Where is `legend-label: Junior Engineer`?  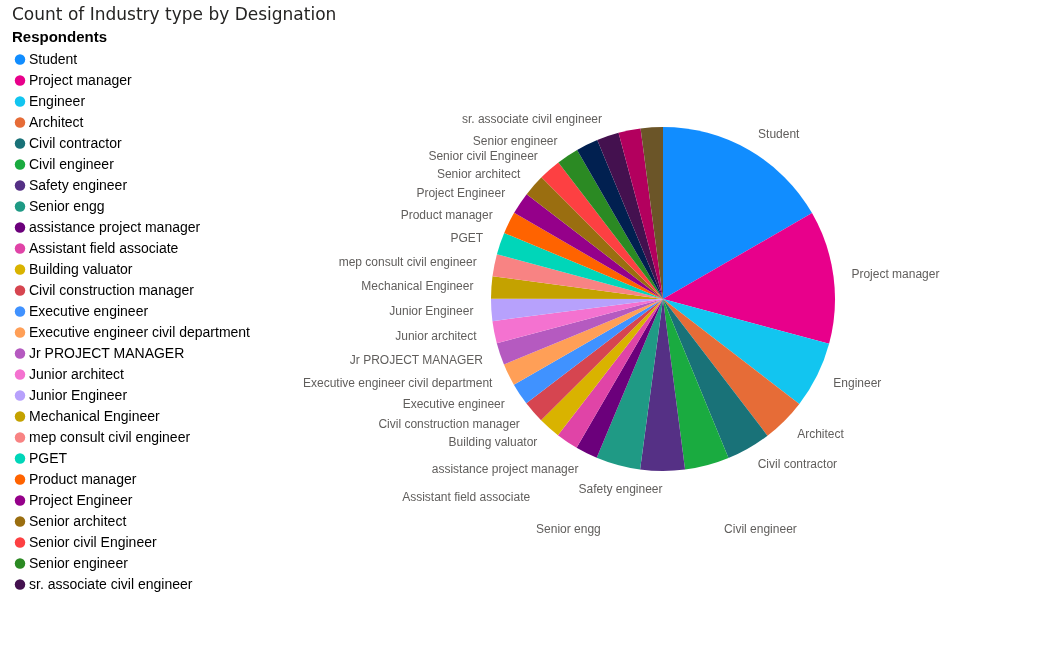 legend-label: Junior Engineer is located at coordinates (78, 394).